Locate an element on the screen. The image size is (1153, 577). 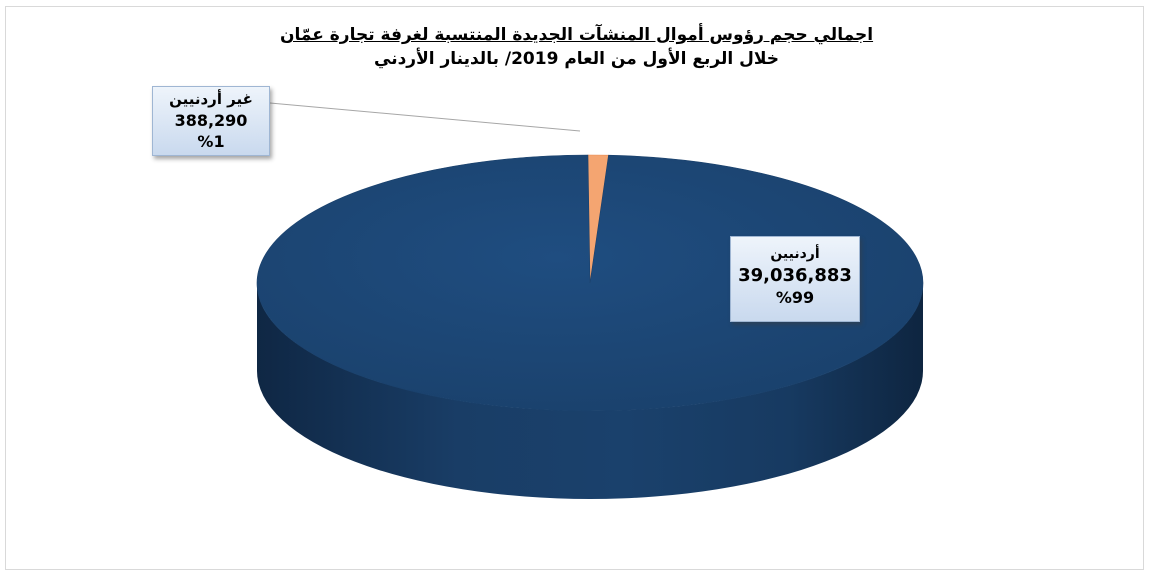
data-label-jordanian: أردنيين 39,036,883 %99 is located at coordinates (795, 279).